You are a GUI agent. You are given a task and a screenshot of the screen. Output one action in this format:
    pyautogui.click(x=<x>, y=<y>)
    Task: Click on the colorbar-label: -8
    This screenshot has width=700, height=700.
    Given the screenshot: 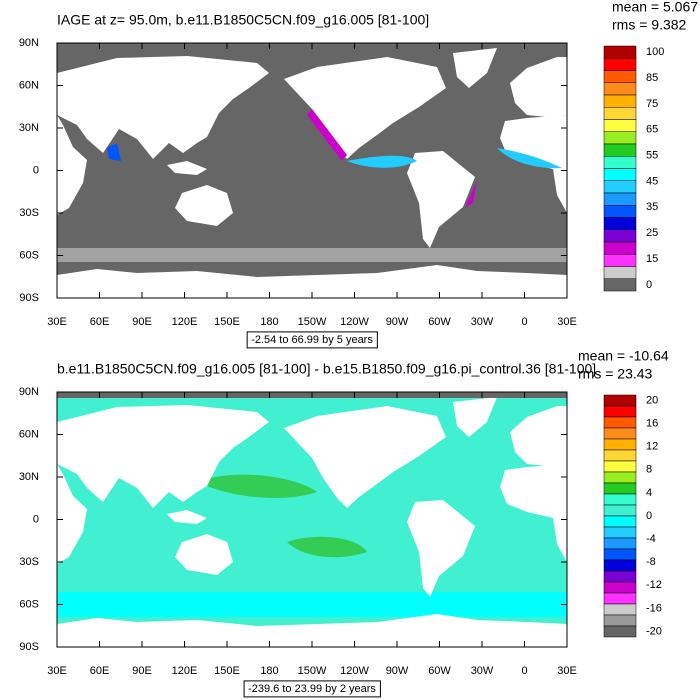 What is the action you would take?
    pyautogui.click(x=651, y=562)
    